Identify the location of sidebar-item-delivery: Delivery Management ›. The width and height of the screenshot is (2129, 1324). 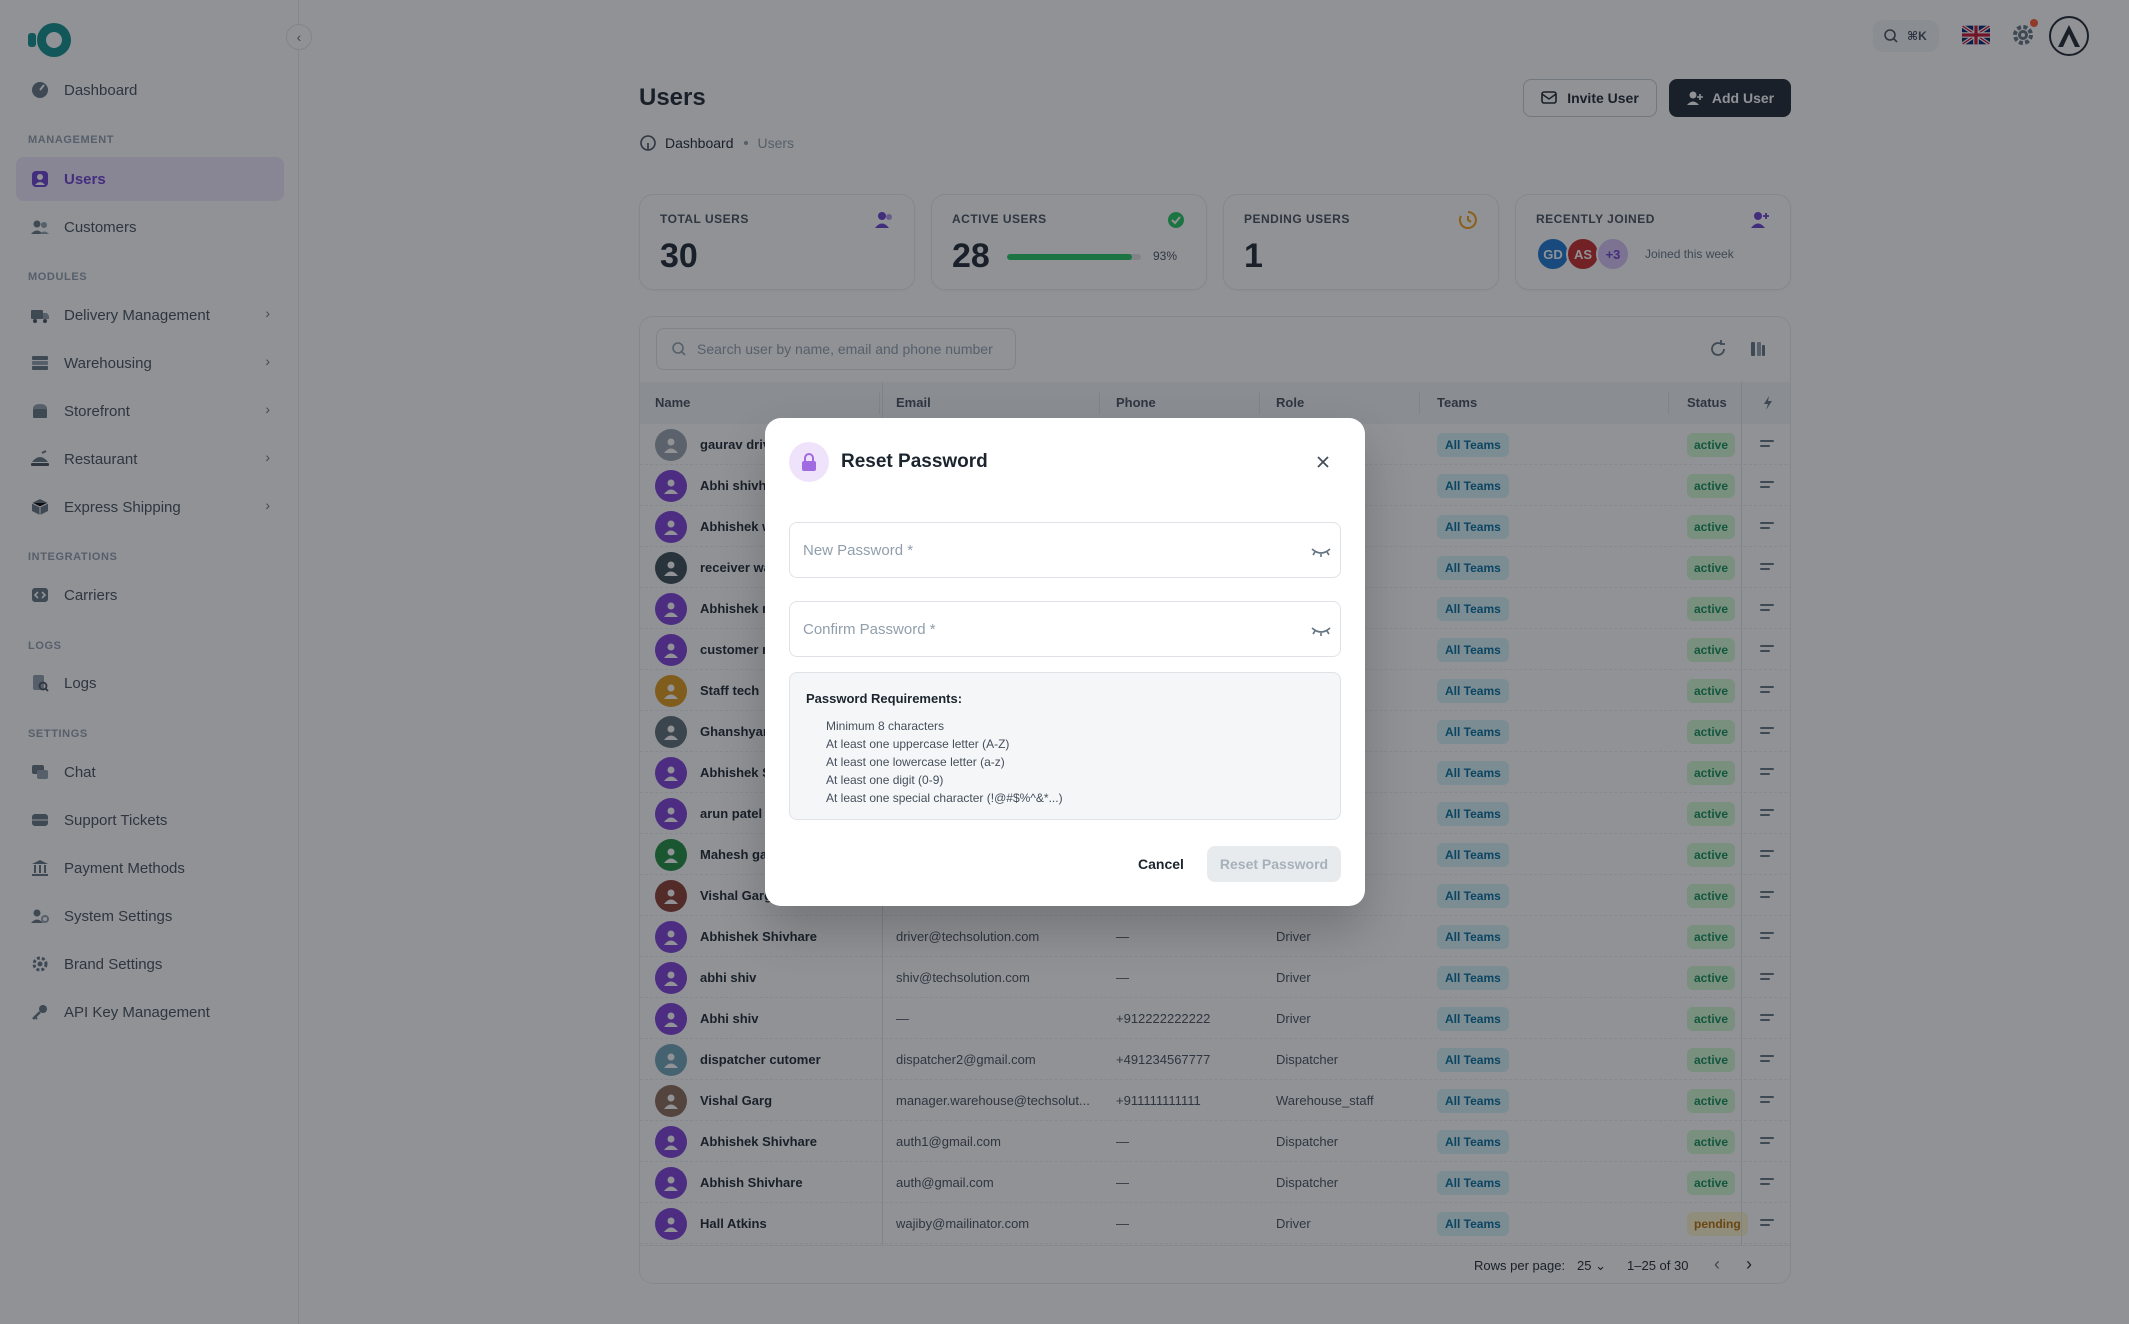
(150, 315).